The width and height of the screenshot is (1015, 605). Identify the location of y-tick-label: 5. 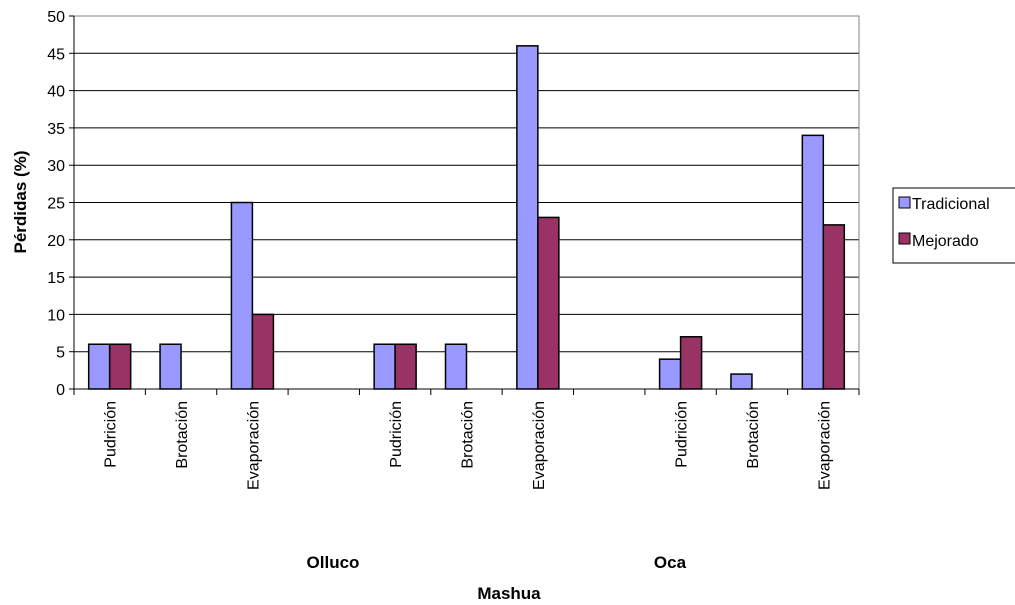
(60, 353).